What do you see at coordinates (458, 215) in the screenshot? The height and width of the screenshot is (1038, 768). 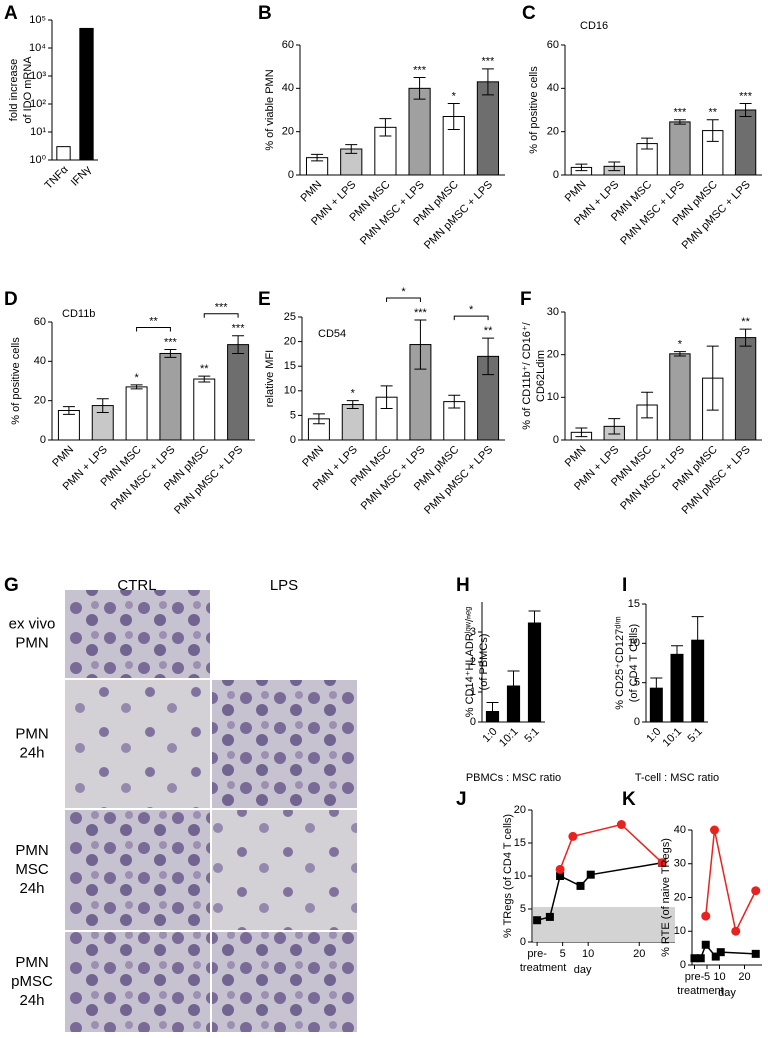 I see `x-tick-label: PMN pMSC + LPS` at bounding box center [458, 215].